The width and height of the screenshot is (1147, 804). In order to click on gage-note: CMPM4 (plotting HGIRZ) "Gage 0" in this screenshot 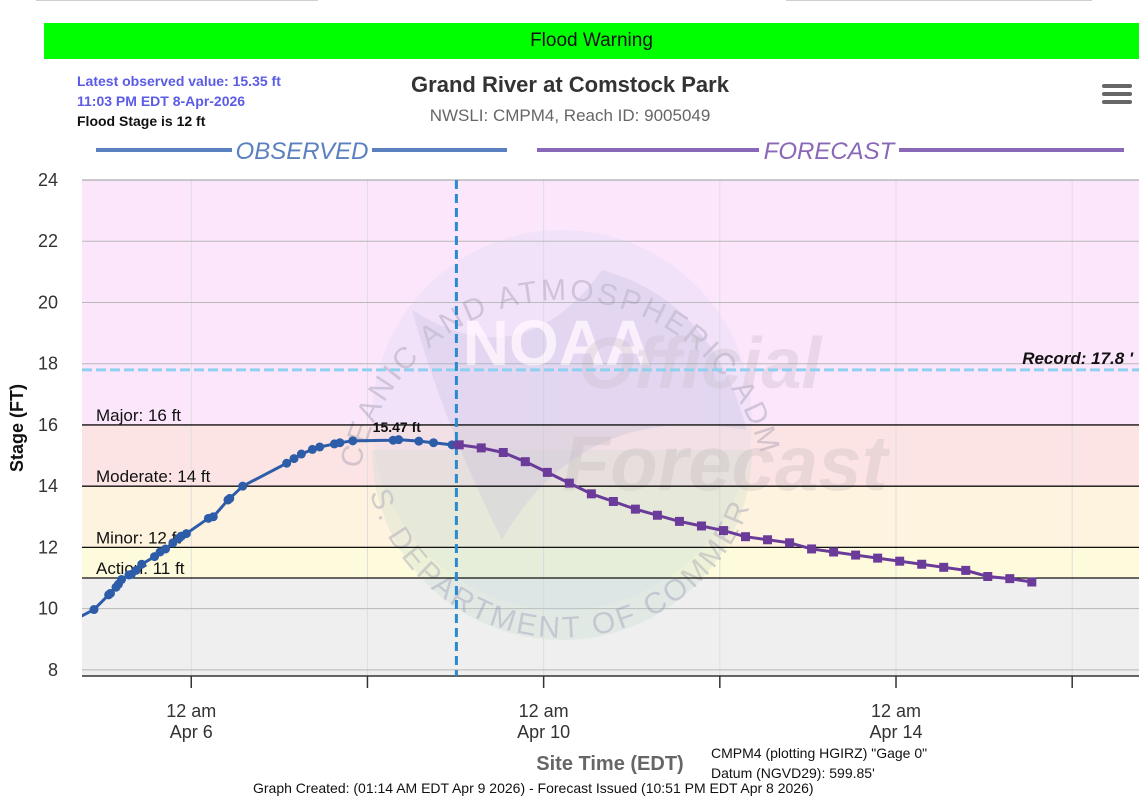, I will do `click(819, 753)`.